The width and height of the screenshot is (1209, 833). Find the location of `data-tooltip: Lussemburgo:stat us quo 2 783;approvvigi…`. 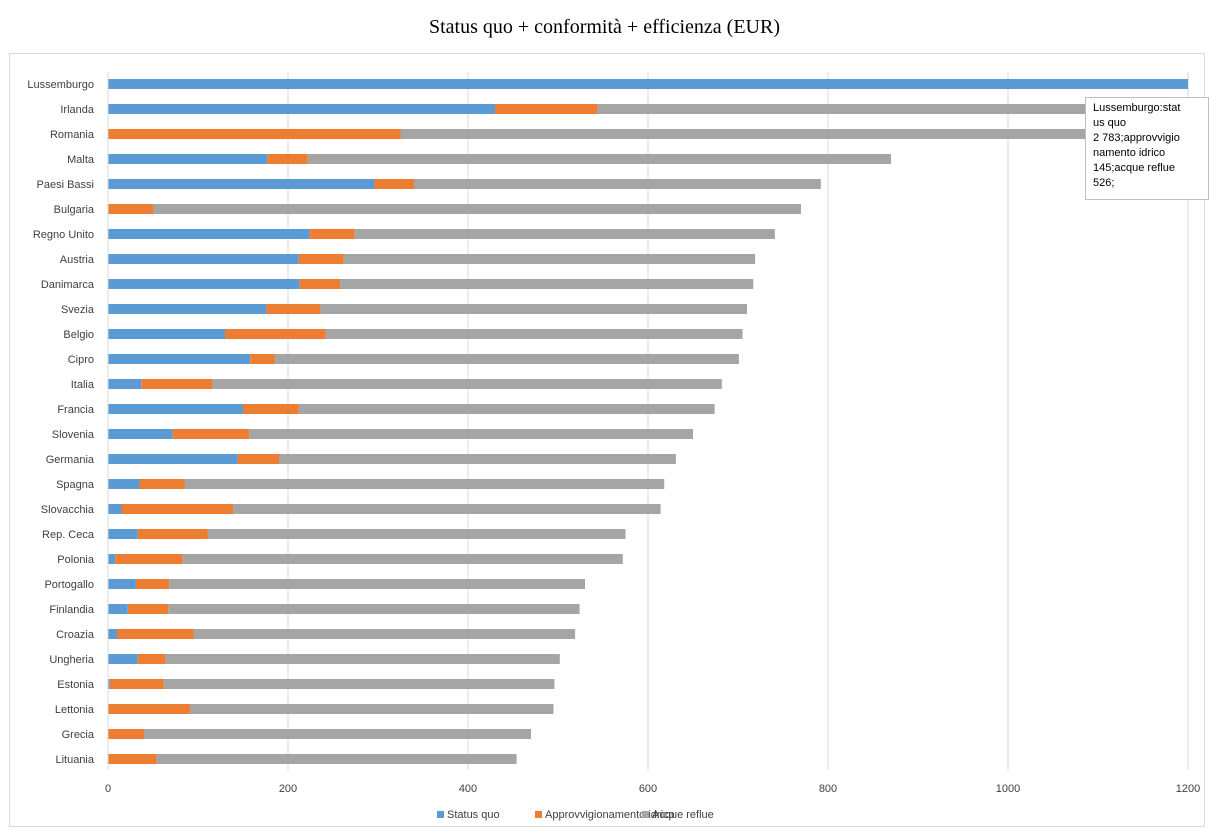

data-tooltip: Lussemburgo:stat us quo 2 783;approvvigi… is located at coordinates (1147, 148).